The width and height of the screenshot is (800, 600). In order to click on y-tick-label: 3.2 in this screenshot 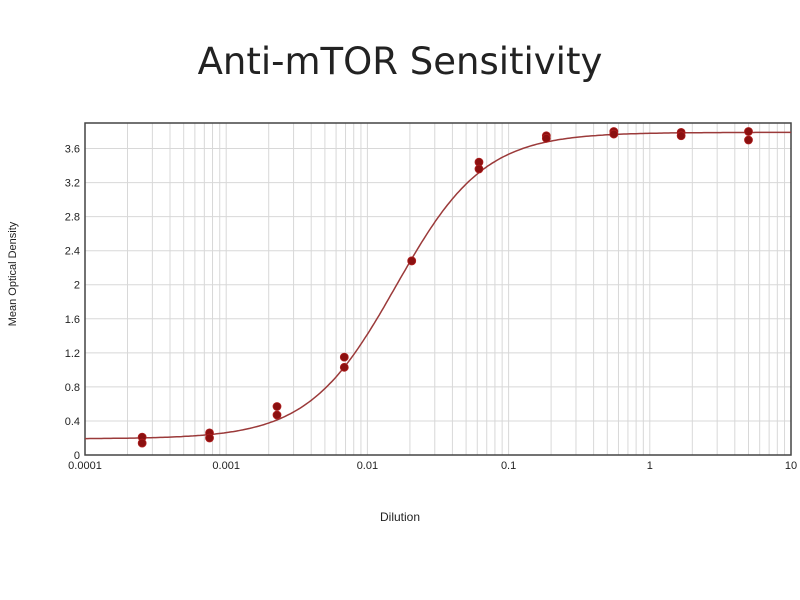, I will do `click(72, 184)`.